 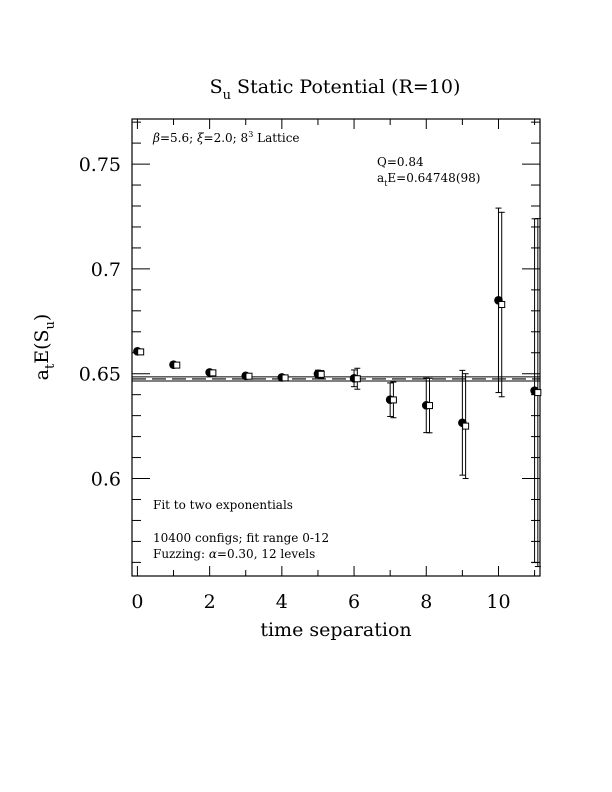 I want to click on fit-annotation: Fit to two exponentials, so click(x=223, y=505).